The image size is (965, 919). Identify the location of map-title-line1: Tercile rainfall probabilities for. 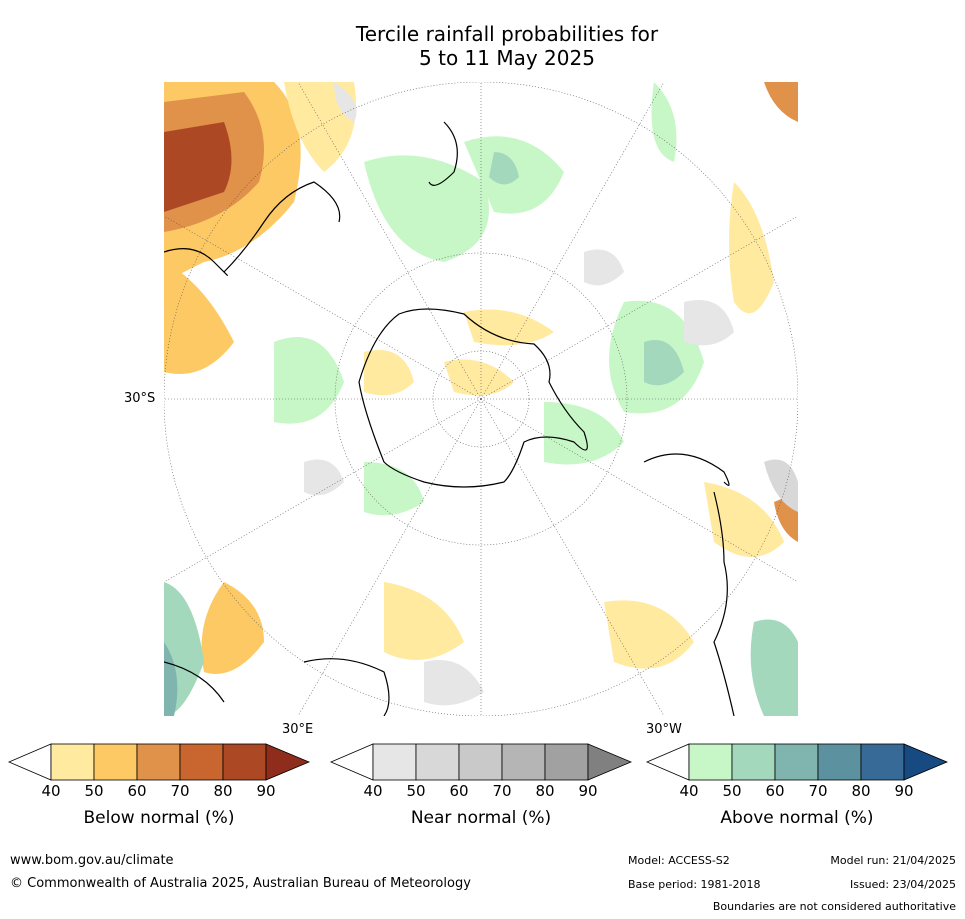
(507, 34).